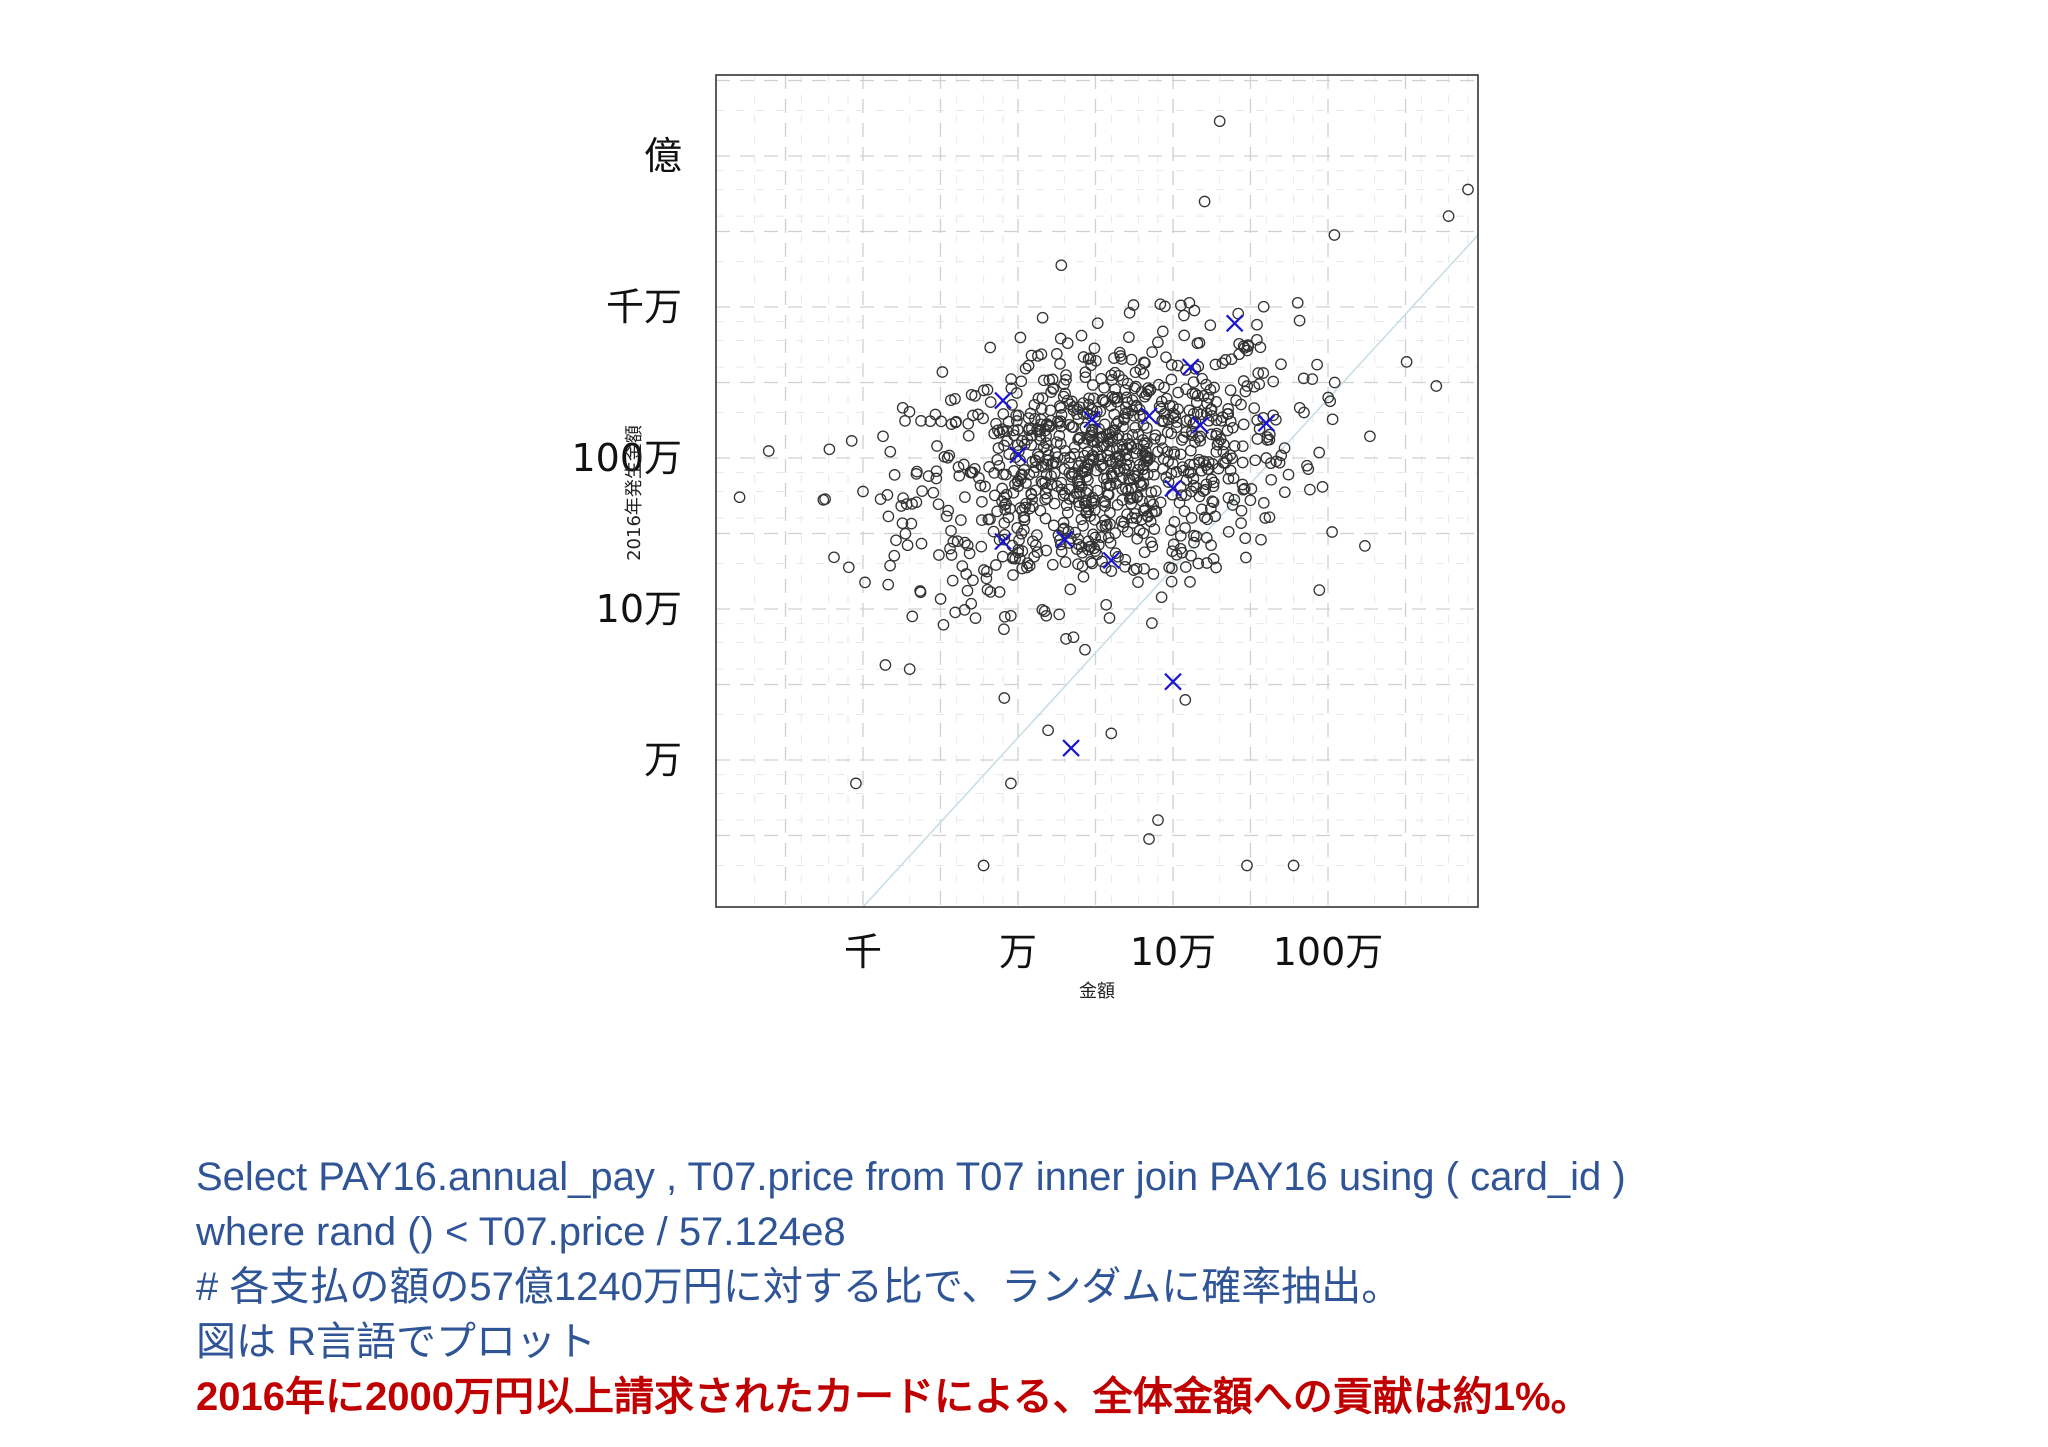 Image resolution: width=2048 pixels, height=1447 pixels. Describe the element at coordinates (1064, 539) in the screenshot. I see `highlight-point` at that location.